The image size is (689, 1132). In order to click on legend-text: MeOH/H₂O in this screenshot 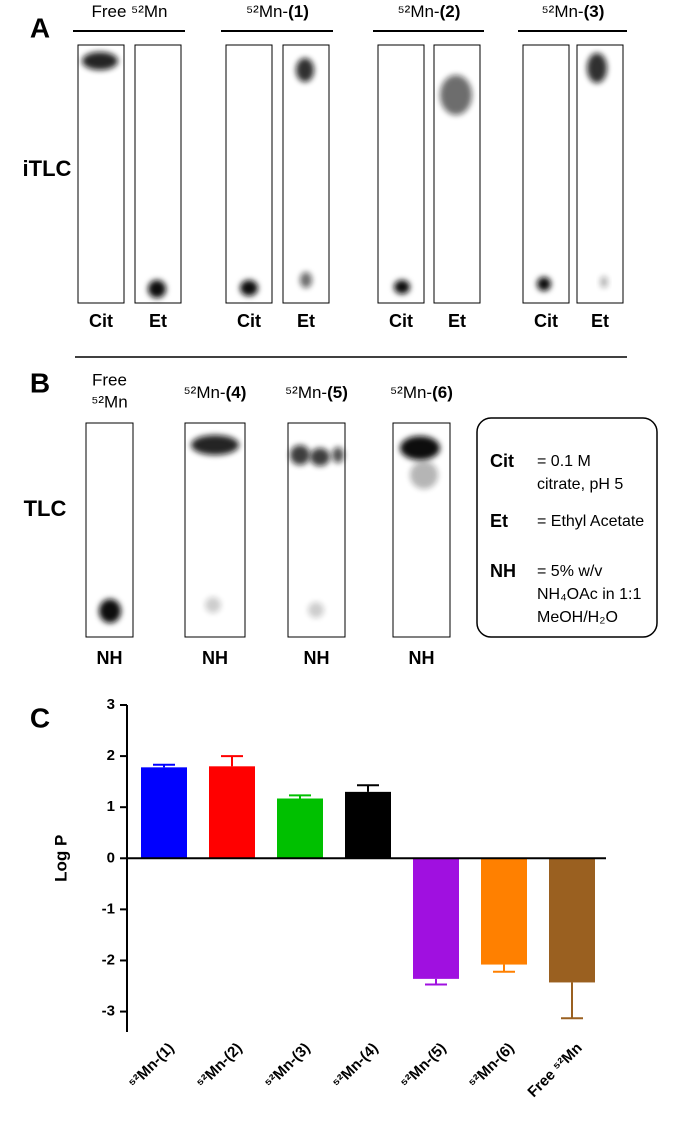, I will do `click(577, 617)`.